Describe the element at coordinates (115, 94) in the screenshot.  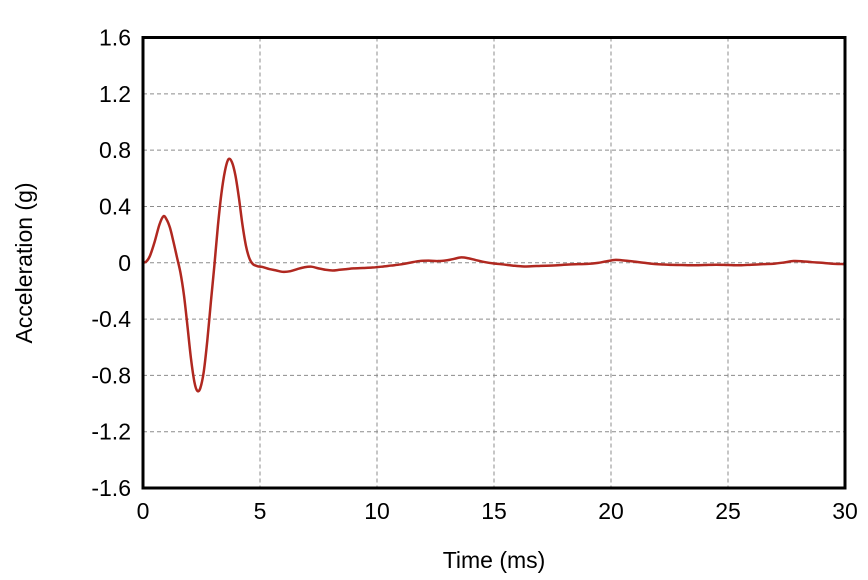
I see `y-tick-label-1.2: 1.2` at that location.